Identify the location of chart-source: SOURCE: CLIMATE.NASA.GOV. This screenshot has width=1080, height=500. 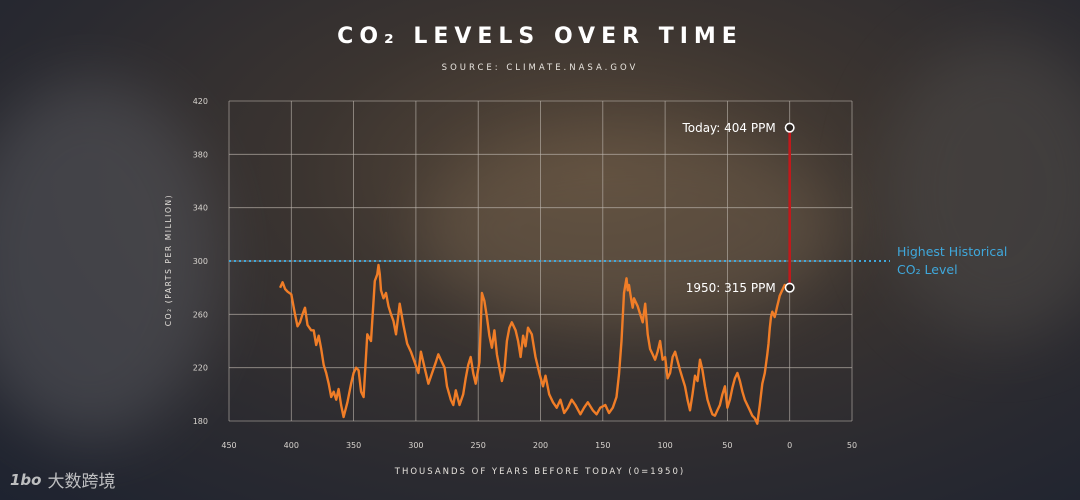
(540, 68).